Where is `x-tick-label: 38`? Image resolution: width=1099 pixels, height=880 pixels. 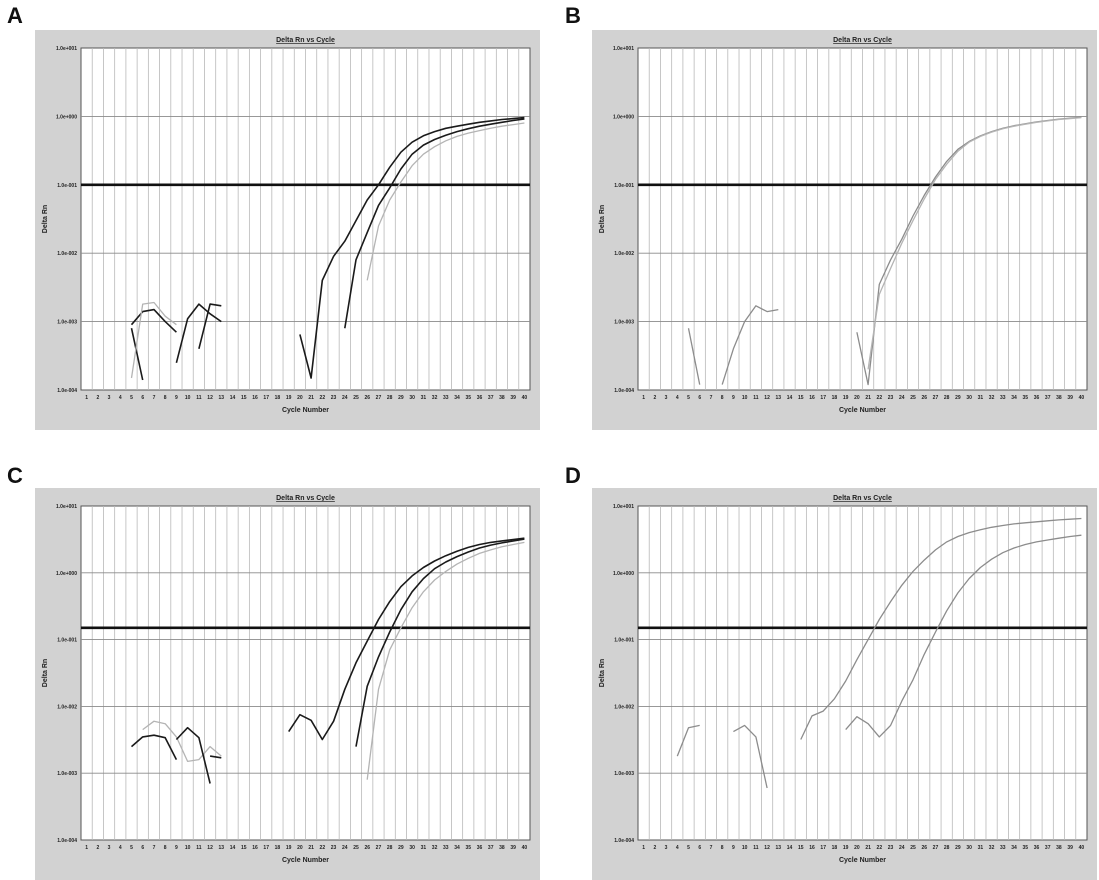
x-tick-label: 38 is located at coordinates (502, 398).